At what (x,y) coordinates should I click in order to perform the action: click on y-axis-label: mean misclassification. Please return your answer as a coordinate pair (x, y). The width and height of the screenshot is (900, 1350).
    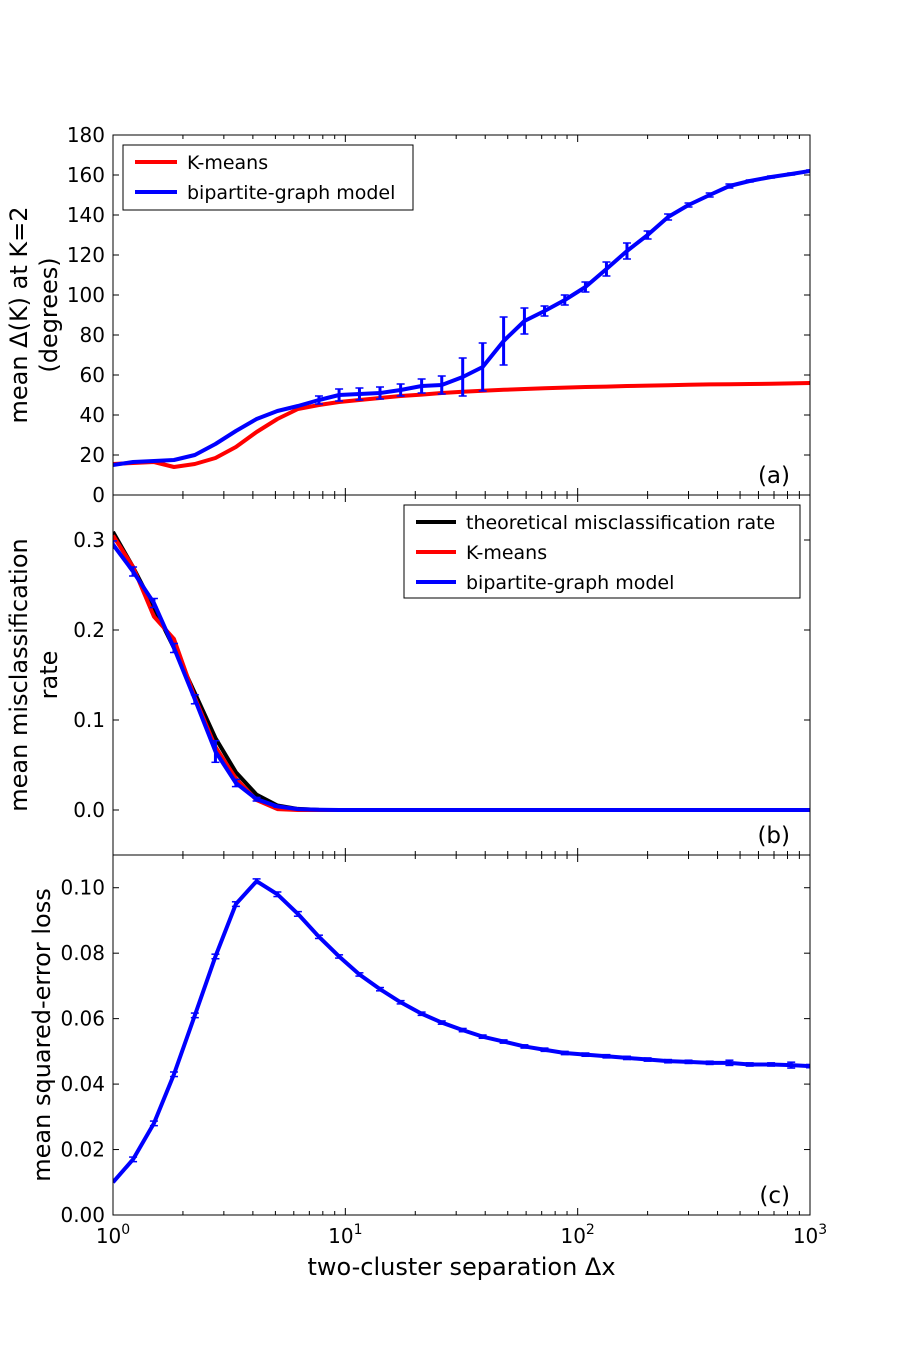
    Looking at the image, I should click on (19, 674).